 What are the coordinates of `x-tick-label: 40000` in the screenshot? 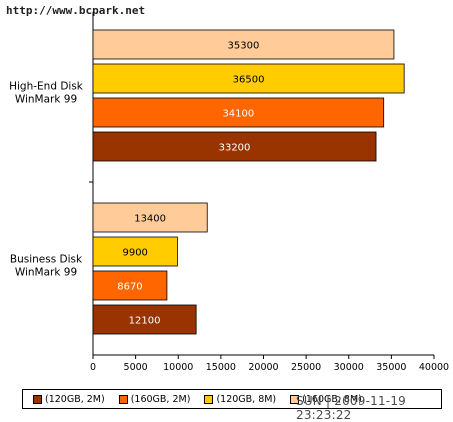 It's located at (434, 367).